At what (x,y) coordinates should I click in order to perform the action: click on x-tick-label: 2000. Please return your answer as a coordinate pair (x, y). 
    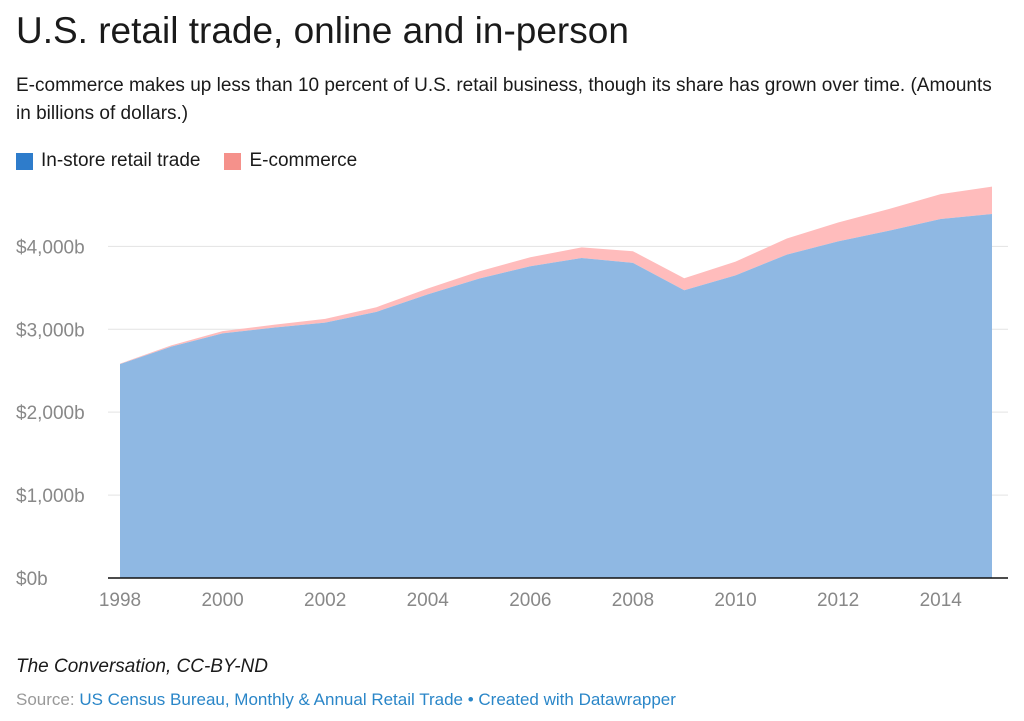
    Looking at the image, I should click on (222, 600).